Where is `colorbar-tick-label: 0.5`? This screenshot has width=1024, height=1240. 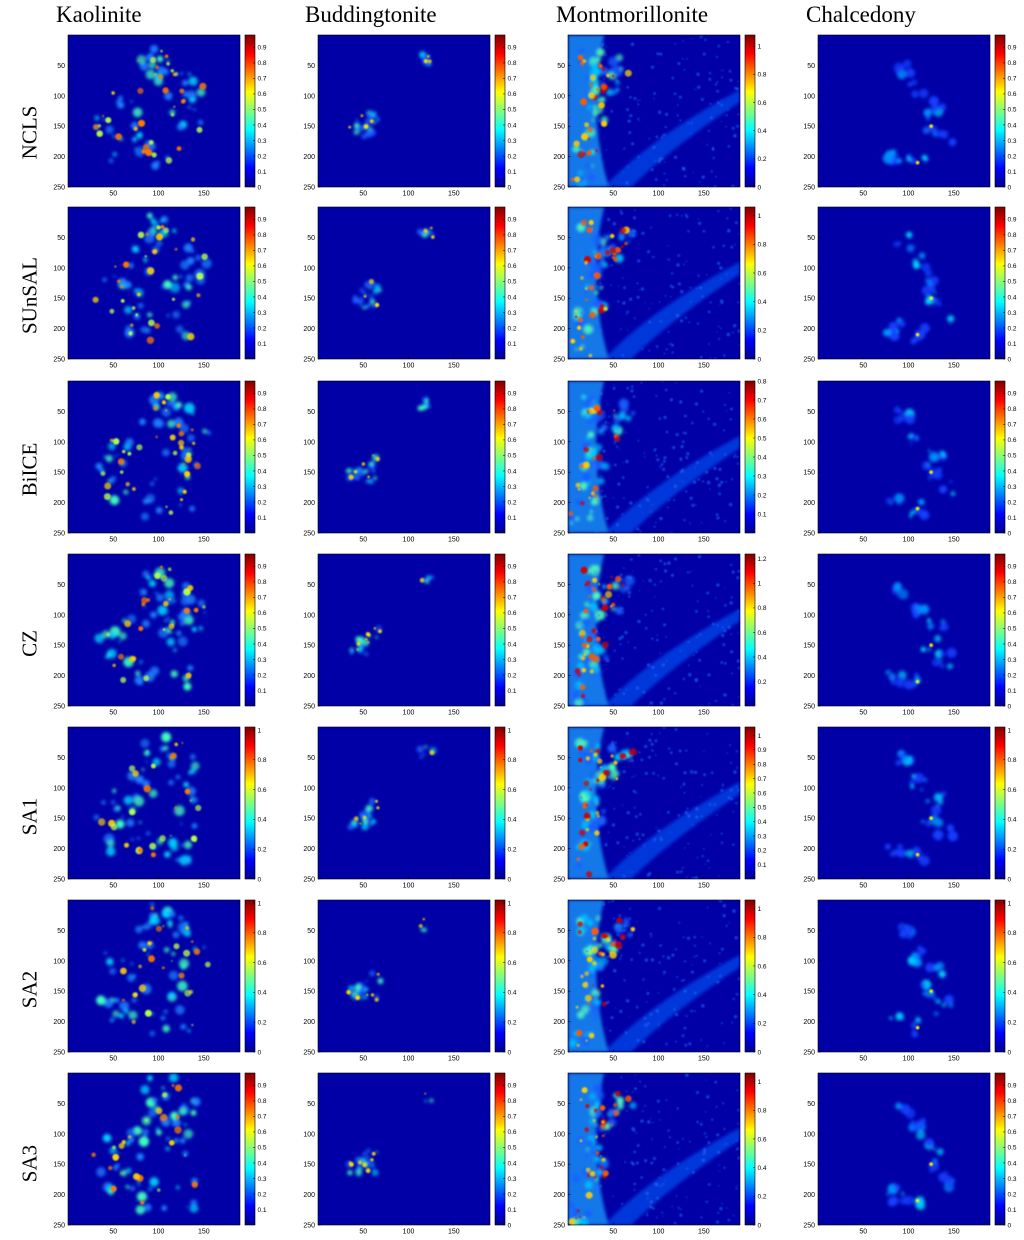 colorbar-tick-label: 0.5 is located at coordinates (512, 629).